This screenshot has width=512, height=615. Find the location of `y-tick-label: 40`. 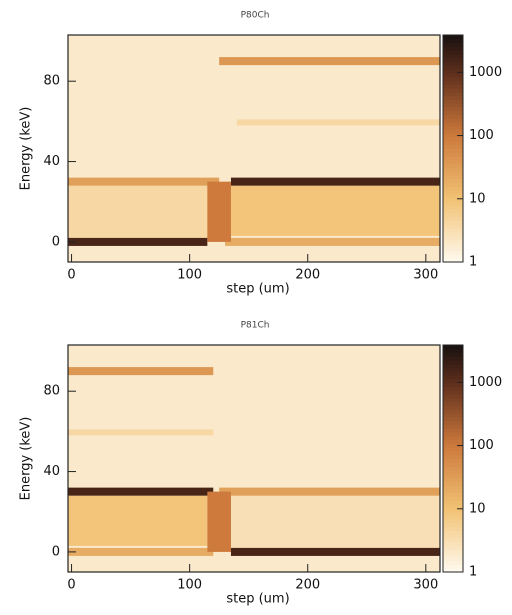

y-tick-label: 40 is located at coordinates (51, 471).